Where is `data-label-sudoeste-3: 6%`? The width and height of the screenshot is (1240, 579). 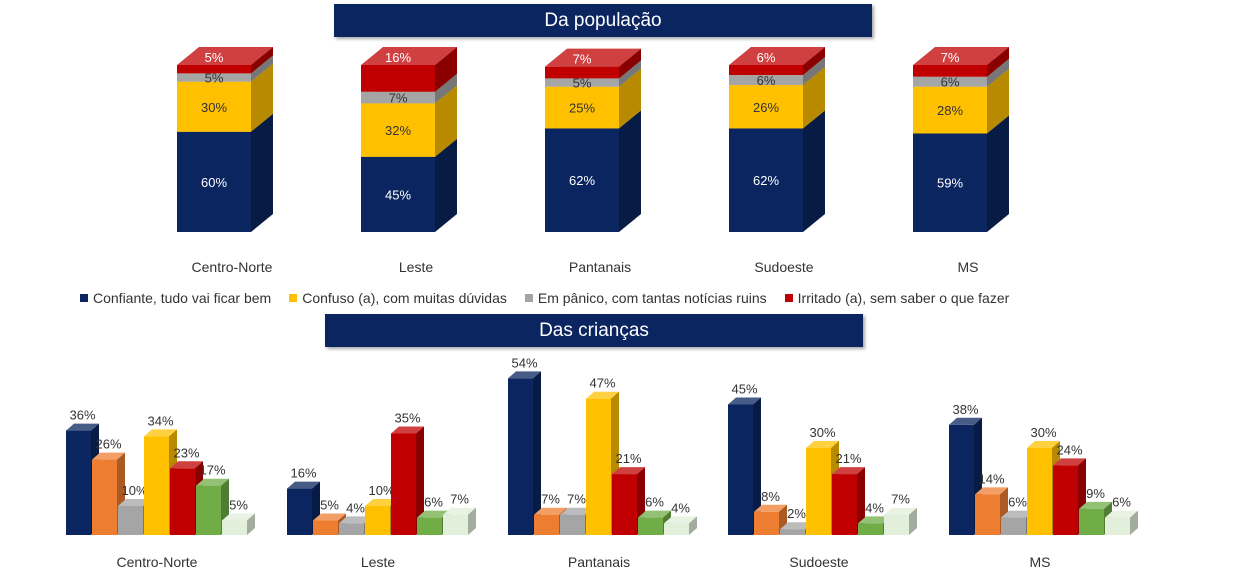
data-label-sudoeste-3: 6% is located at coordinates (766, 57).